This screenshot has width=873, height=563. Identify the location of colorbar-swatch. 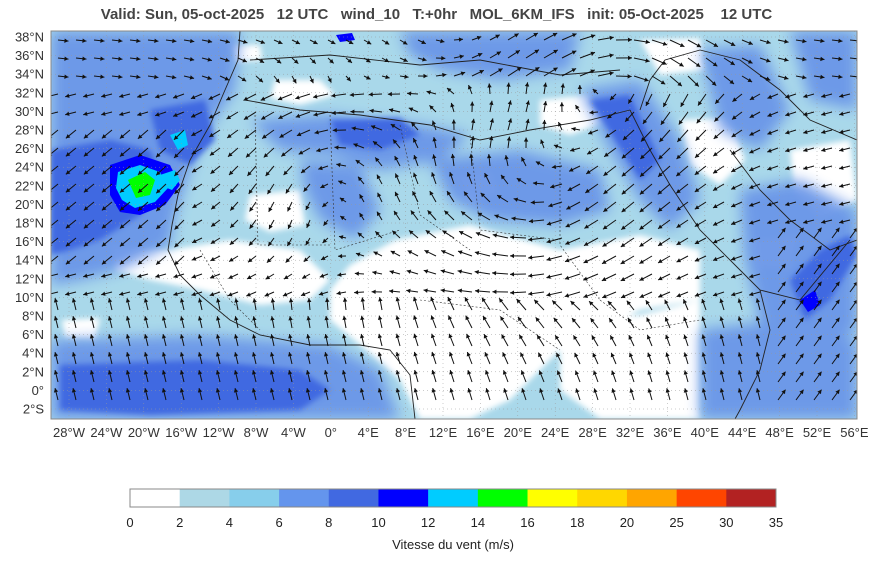
(453, 498).